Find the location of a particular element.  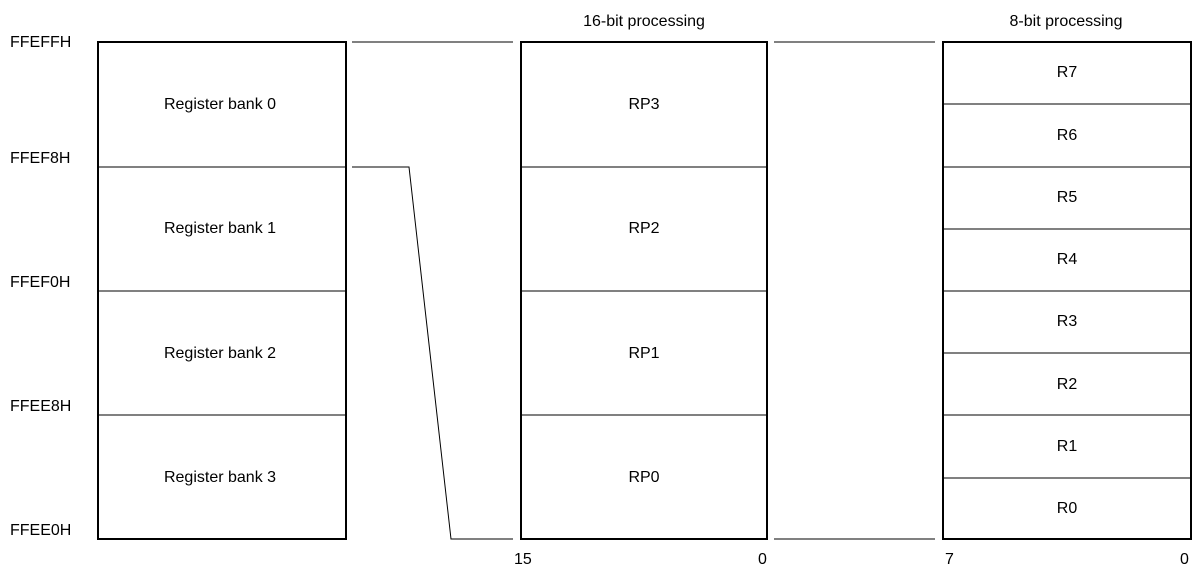

register-bank-label: Register bank 2 is located at coordinates (220, 353).